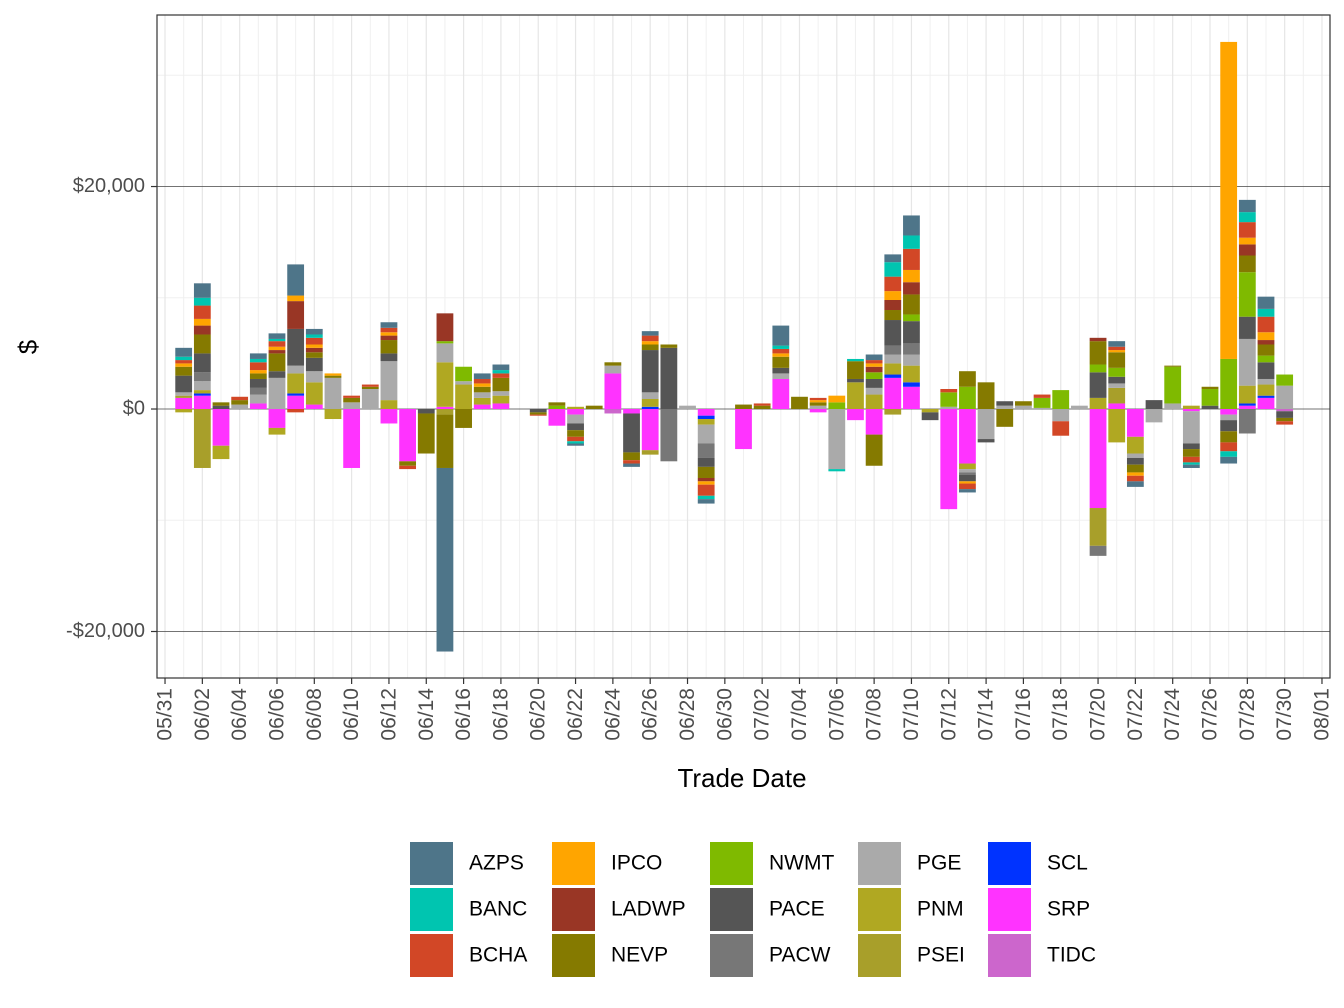 This screenshot has width=1344, height=1008. What do you see at coordinates (388, 714) in the screenshot?
I see `x-tick-label: 06/12` at bounding box center [388, 714].